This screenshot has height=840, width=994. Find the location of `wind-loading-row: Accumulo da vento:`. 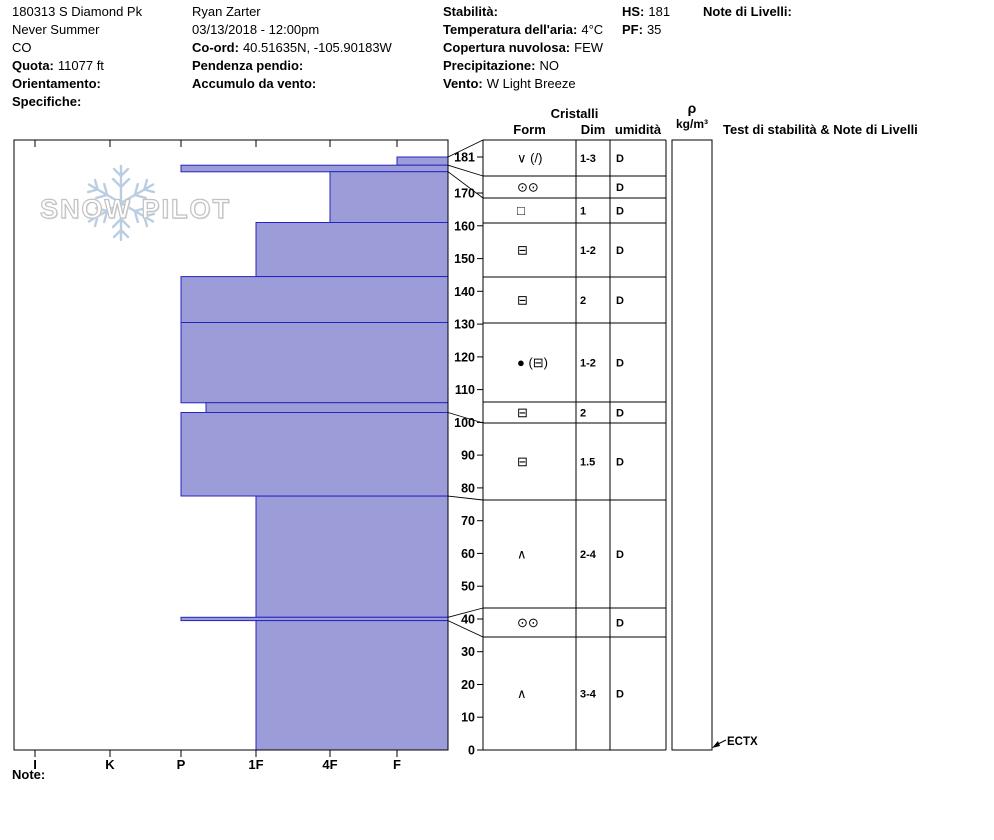

wind-loading-row: Accumulo da vento: is located at coordinates (254, 83).